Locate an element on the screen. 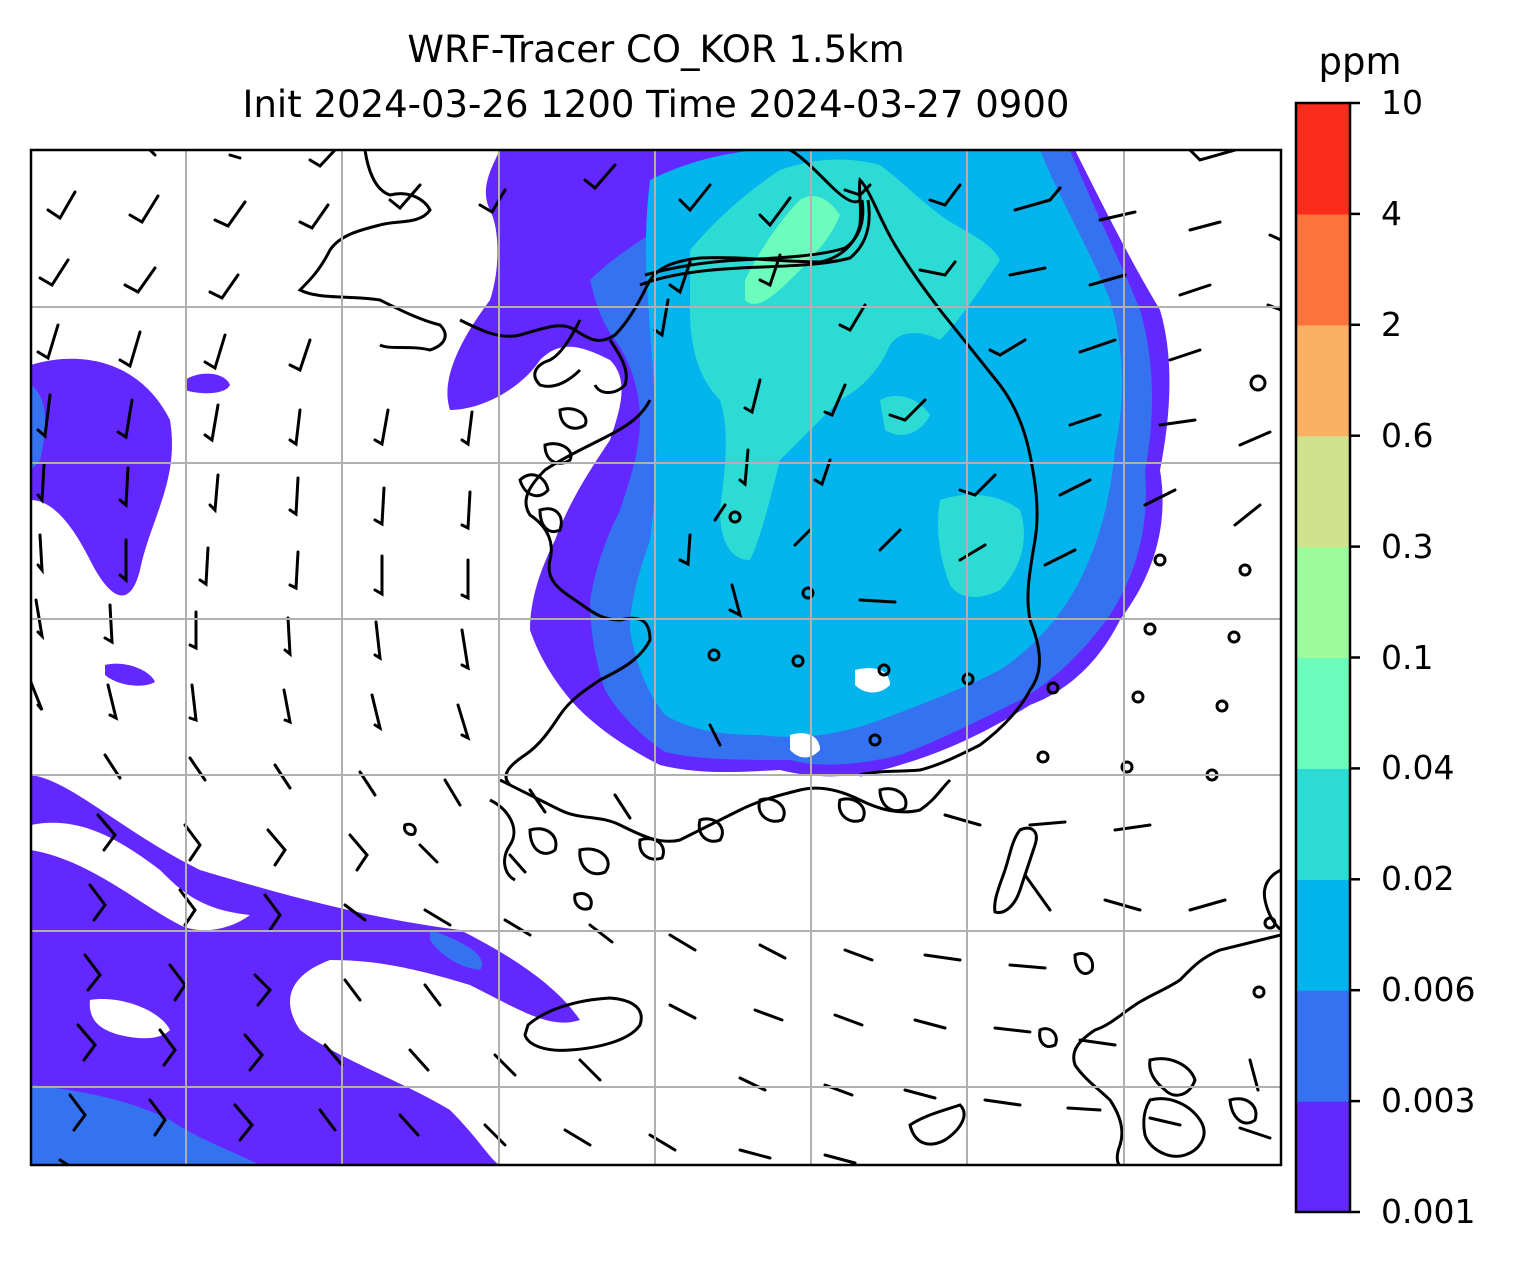 This screenshot has height=1267, width=1528. colorbar is located at coordinates (1327, 657).